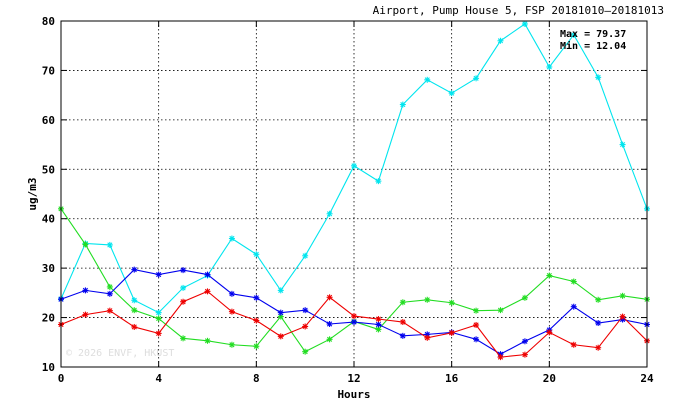  I want to click on max-stat: Max = 79.37, so click(593, 34).